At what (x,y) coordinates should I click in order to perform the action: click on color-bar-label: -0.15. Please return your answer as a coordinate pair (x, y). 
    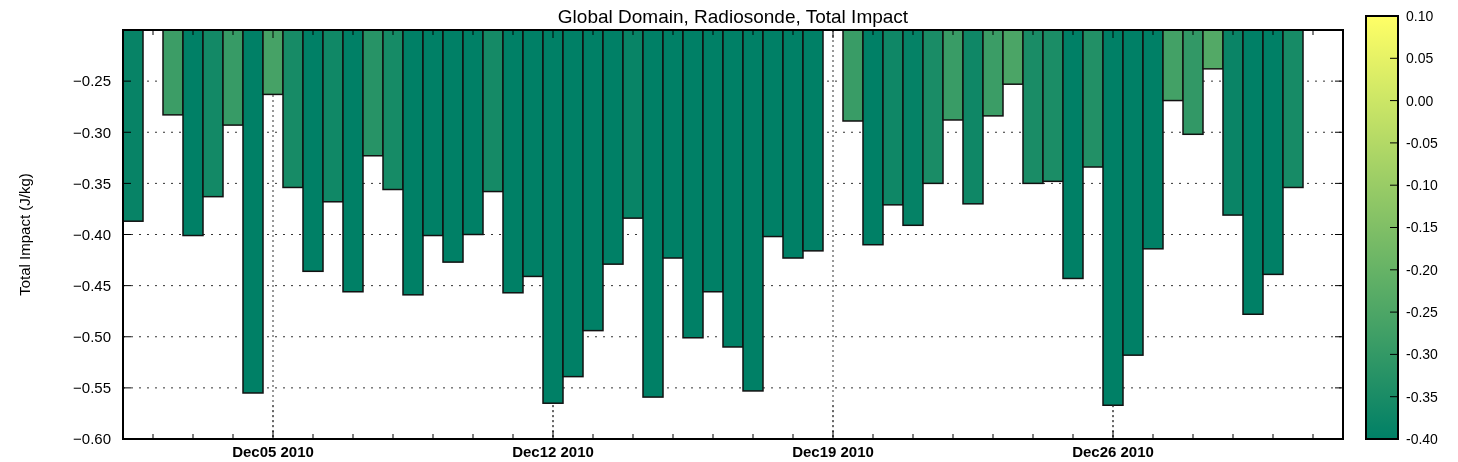
    Looking at the image, I should click on (1422, 227).